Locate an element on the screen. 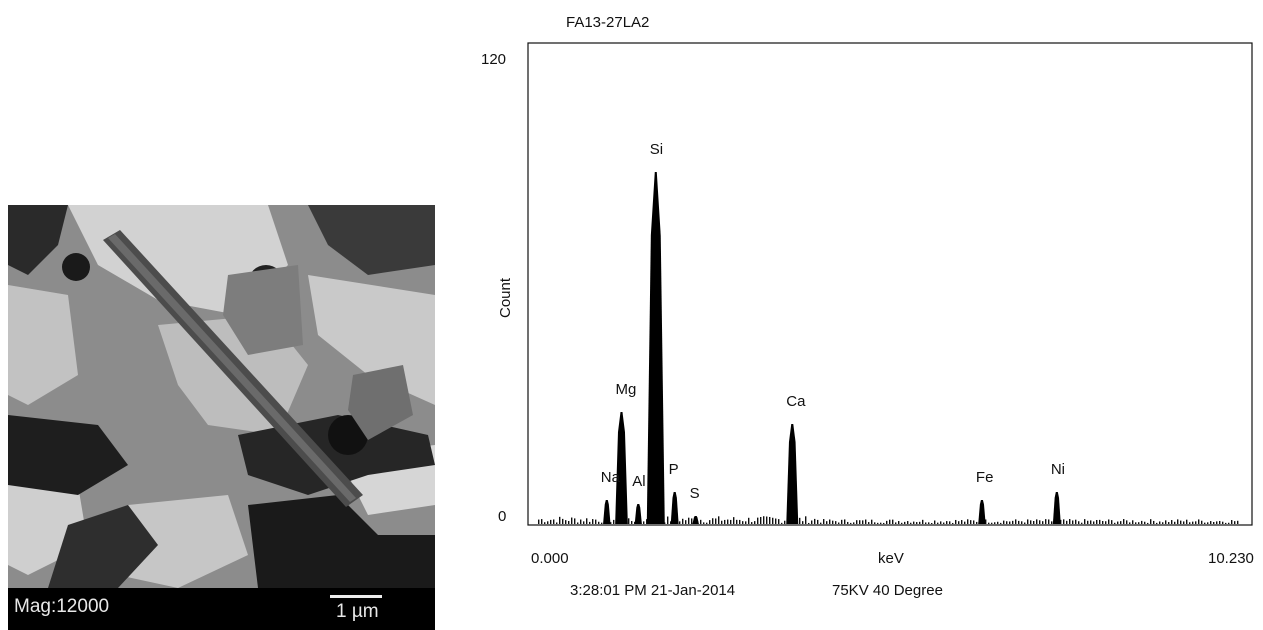 The height and width of the screenshot is (630, 1263). y-axis-label: Count is located at coordinates (505, 297).